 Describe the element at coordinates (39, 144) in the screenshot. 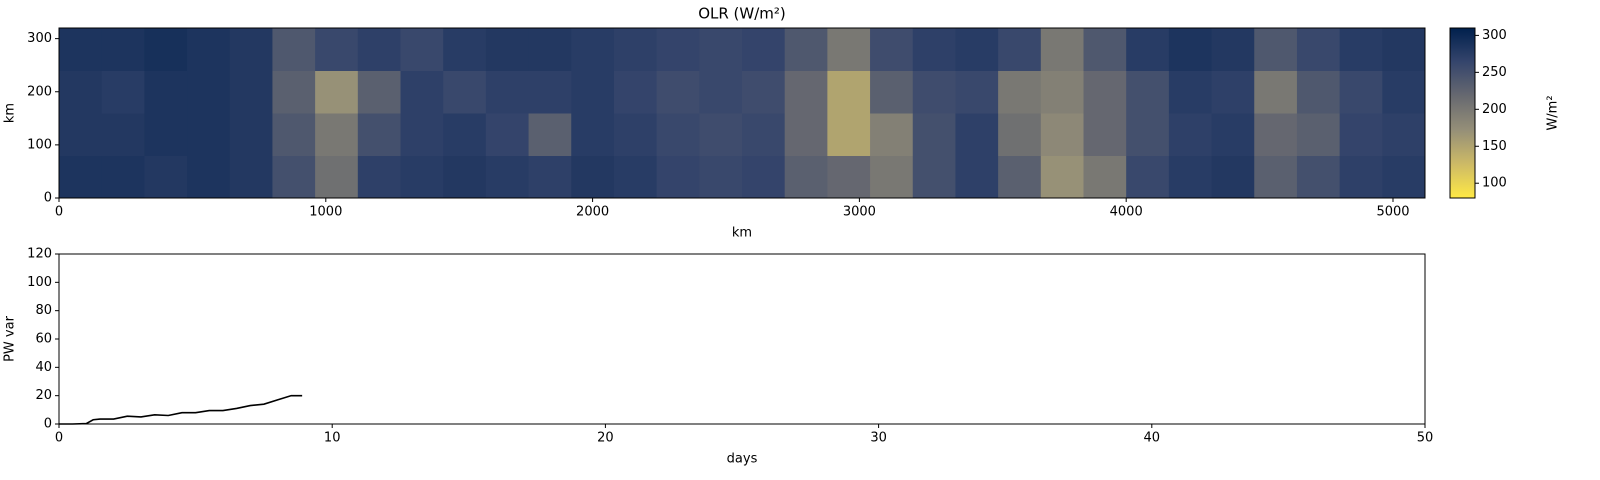

I see `y-tick-label: 100` at that location.